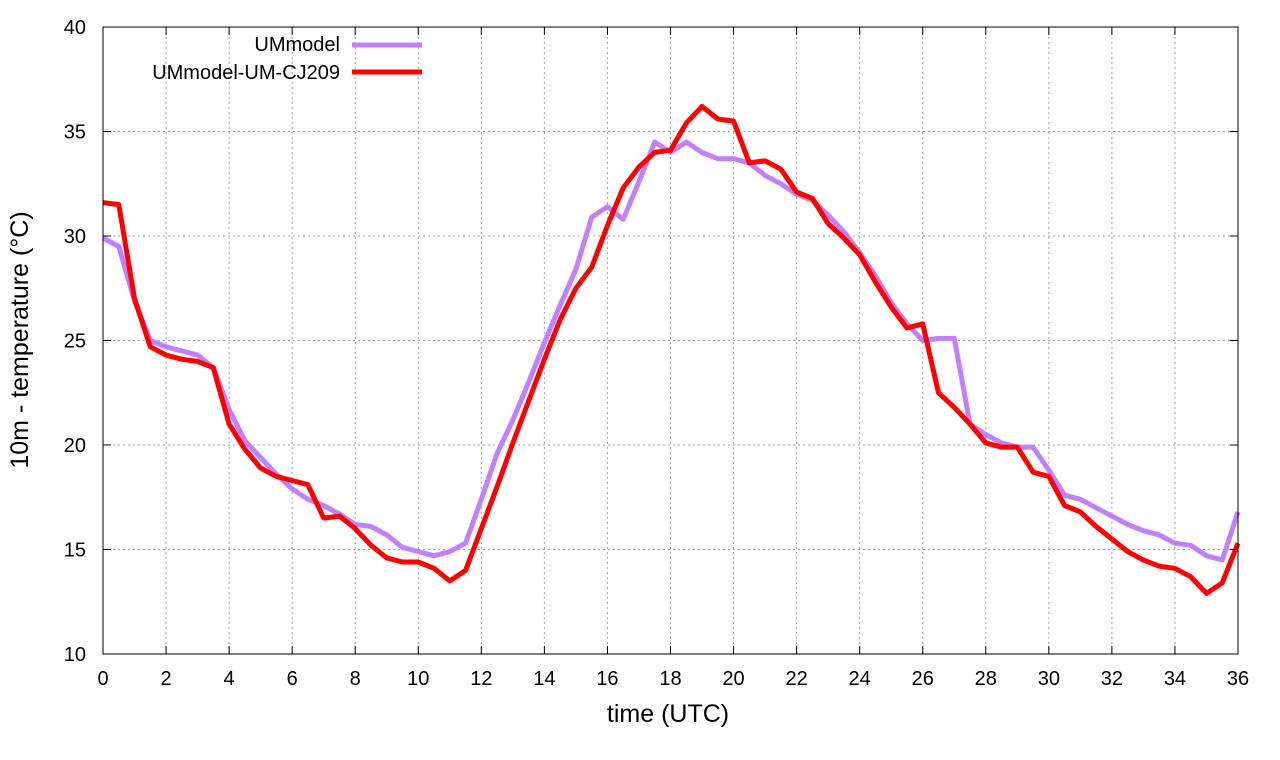  What do you see at coordinates (544, 679) in the screenshot?
I see `x-tick-label: 14` at bounding box center [544, 679].